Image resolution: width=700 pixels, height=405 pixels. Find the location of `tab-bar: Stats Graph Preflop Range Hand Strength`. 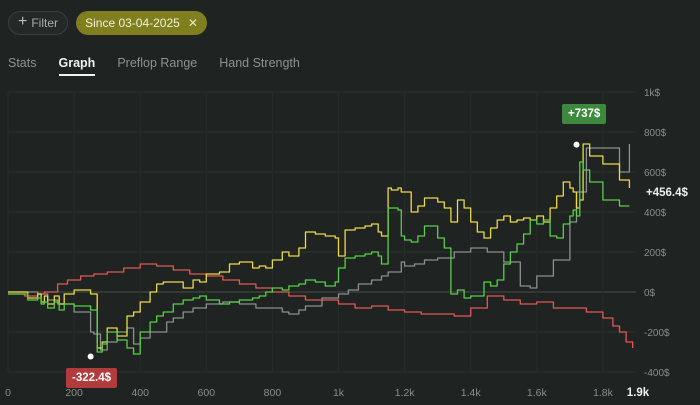

tab-bar: Stats Graph Preflop Range Hand Strength is located at coordinates (154, 66).